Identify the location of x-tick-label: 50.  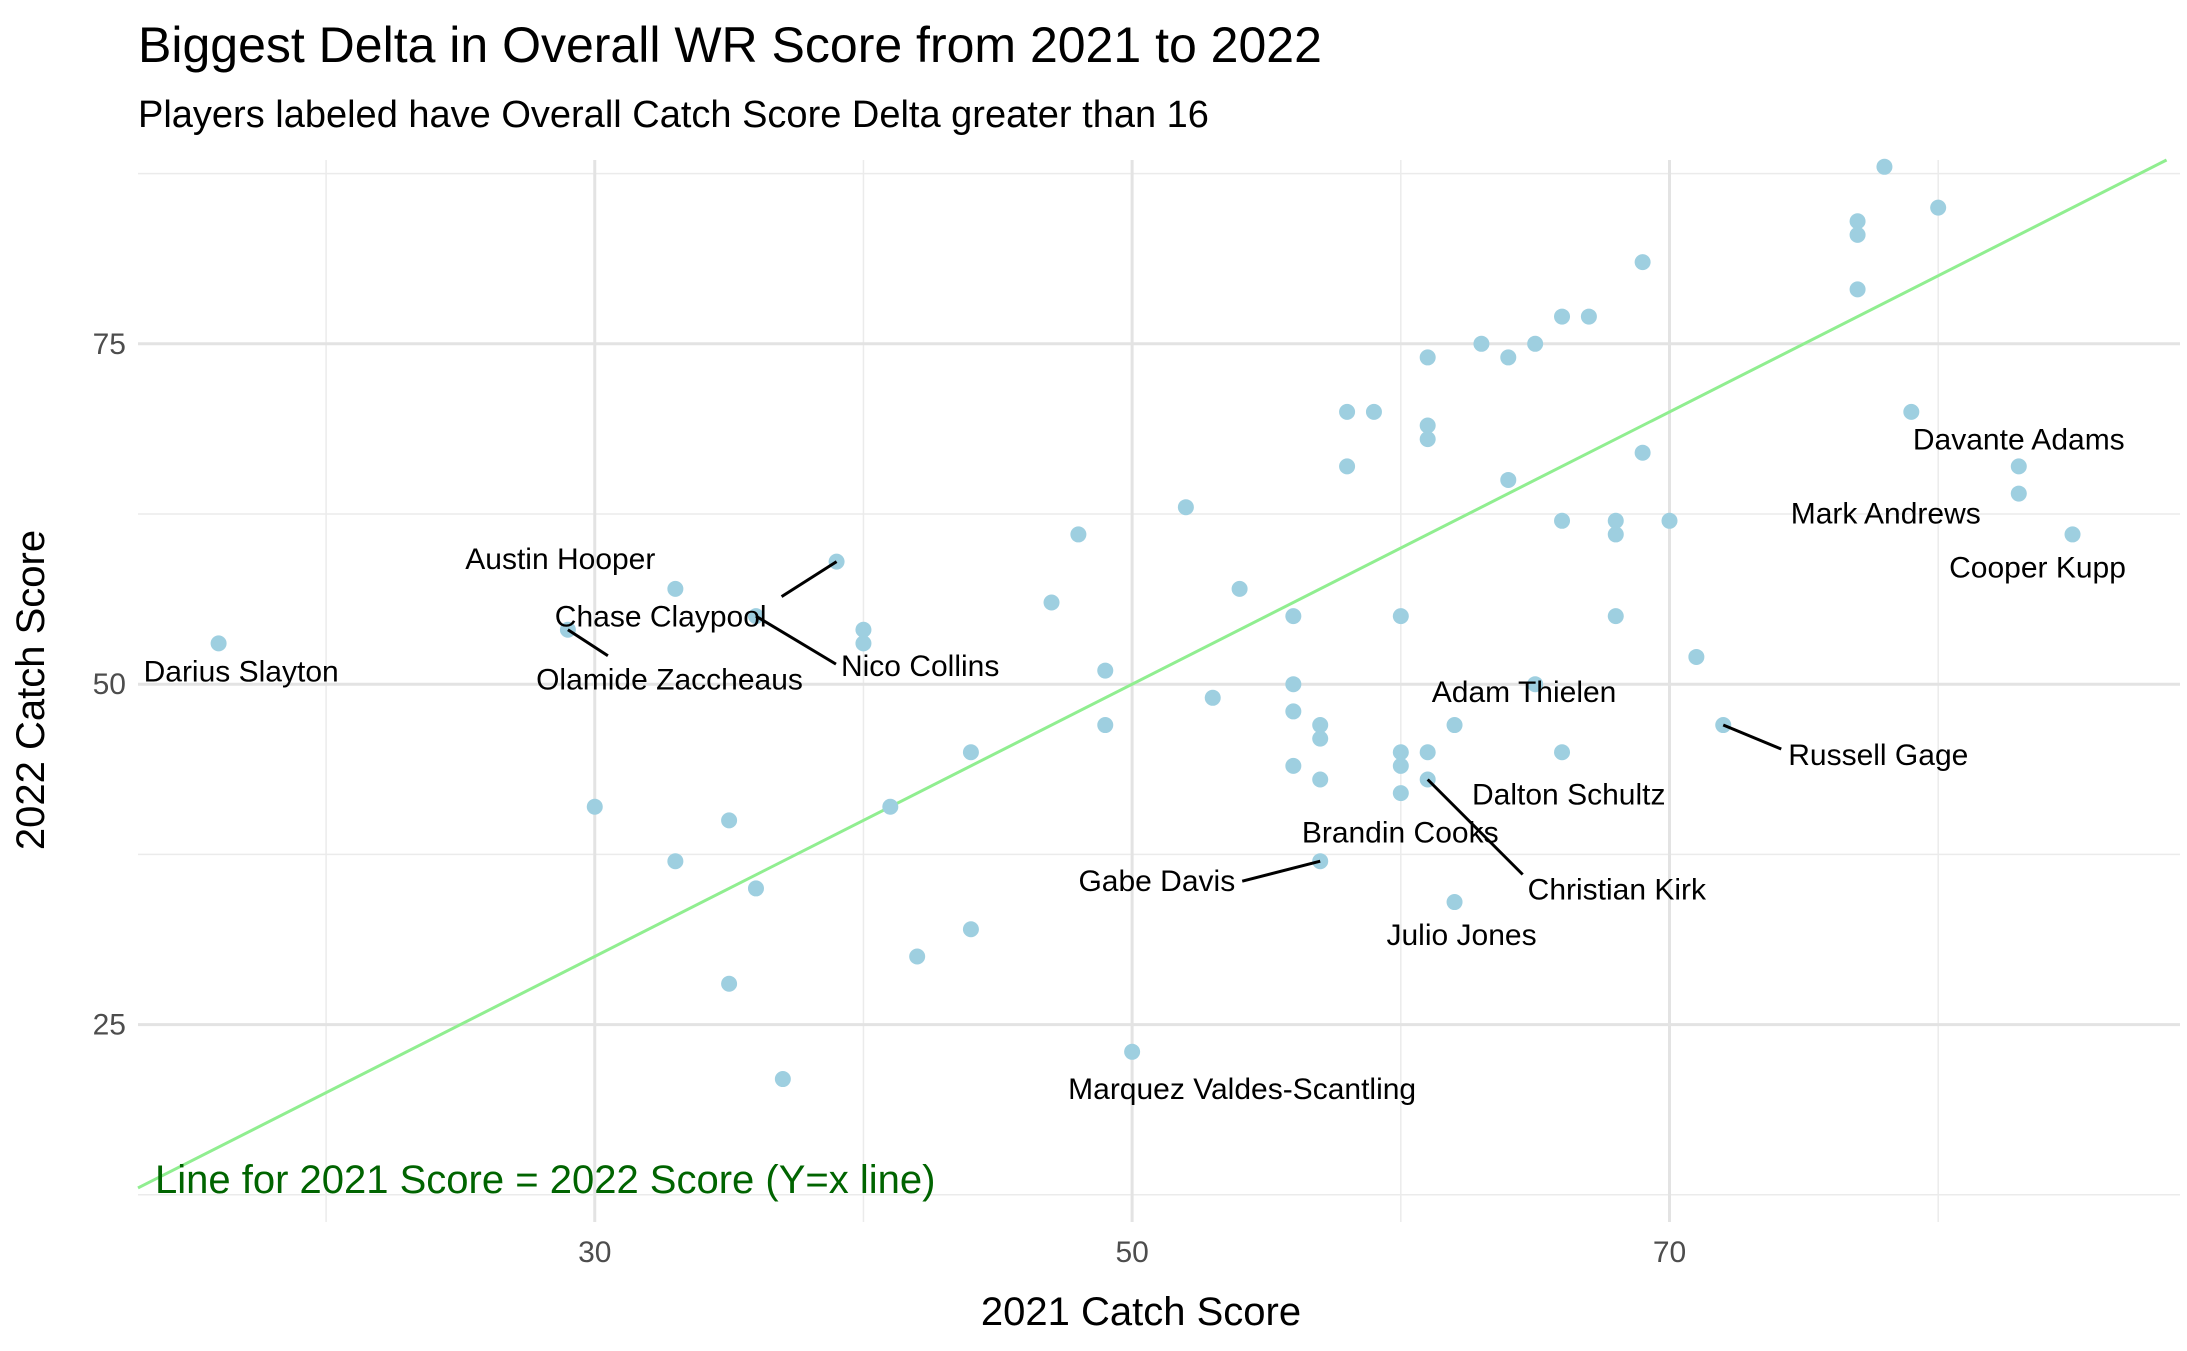
(1131, 1252).